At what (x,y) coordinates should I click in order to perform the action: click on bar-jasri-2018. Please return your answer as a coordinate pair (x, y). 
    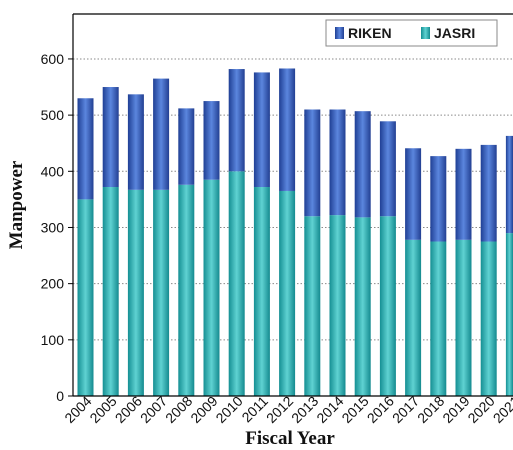
    Looking at the image, I should click on (438, 318).